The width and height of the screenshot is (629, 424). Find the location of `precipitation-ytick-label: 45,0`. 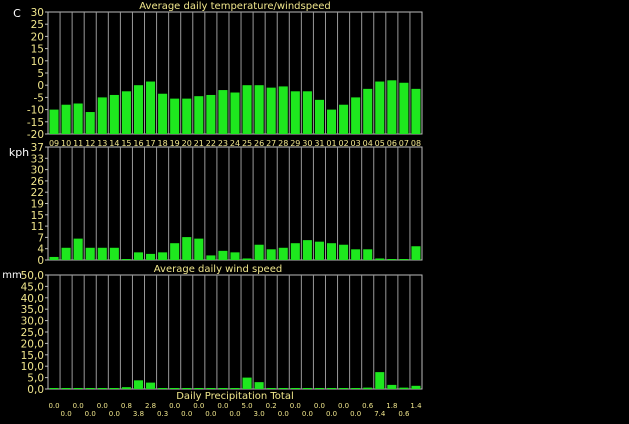

precipitation-ytick-label: 45,0 is located at coordinates (32, 287).